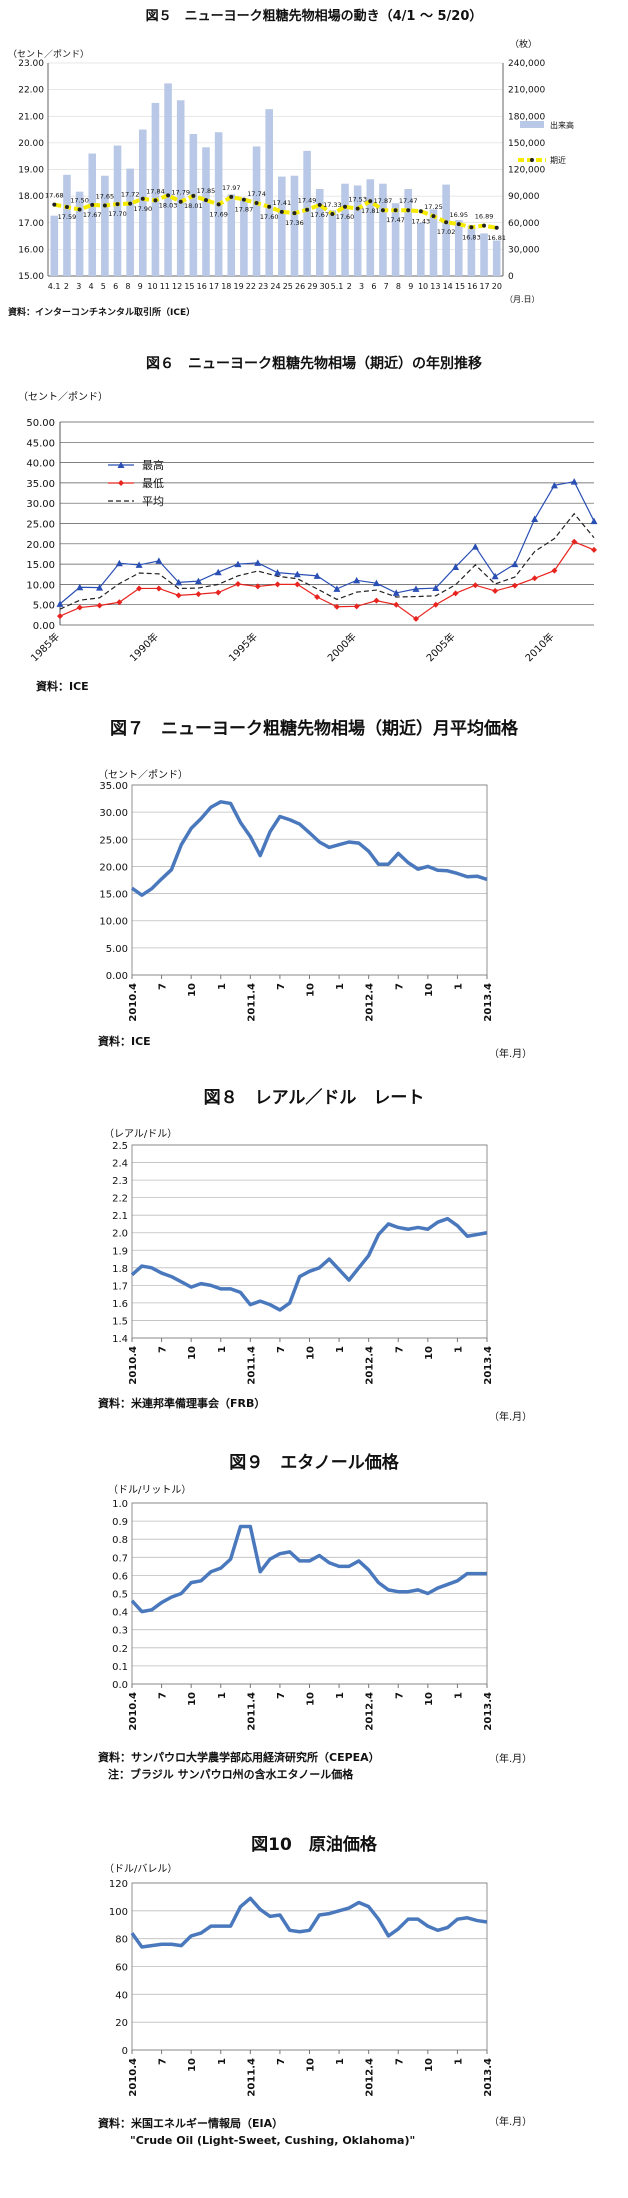 The image size is (628, 2198). What do you see at coordinates (357, 200) in the screenshot?
I see `price-data-label: 17.53` at bounding box center [357, 200].